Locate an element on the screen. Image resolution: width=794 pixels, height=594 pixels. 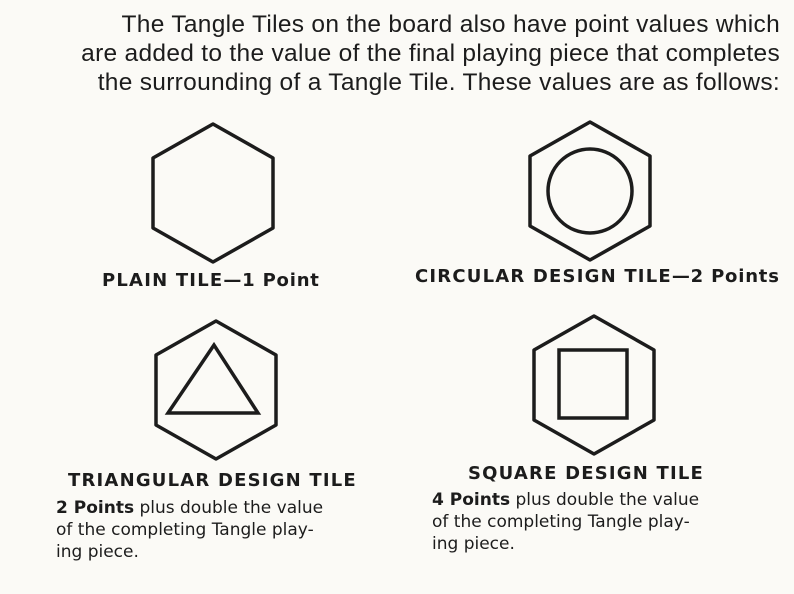
tile-name: TRIANGULAR DESIGN TILE is located at coordinates (212, 480).